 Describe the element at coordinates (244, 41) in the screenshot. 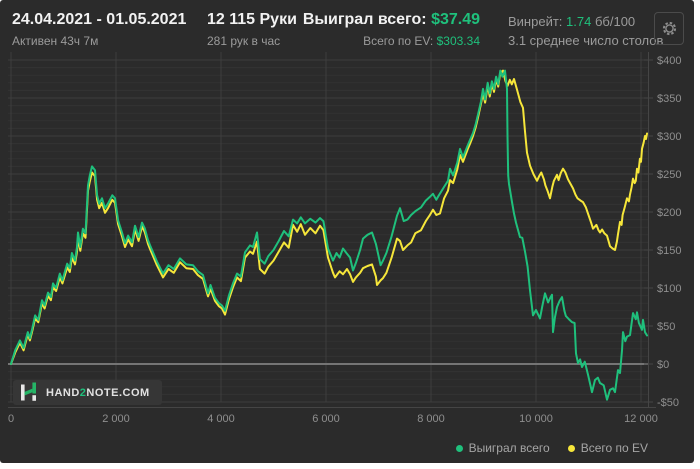

I see `hands-per-hour: 281 рук в час` at that location.